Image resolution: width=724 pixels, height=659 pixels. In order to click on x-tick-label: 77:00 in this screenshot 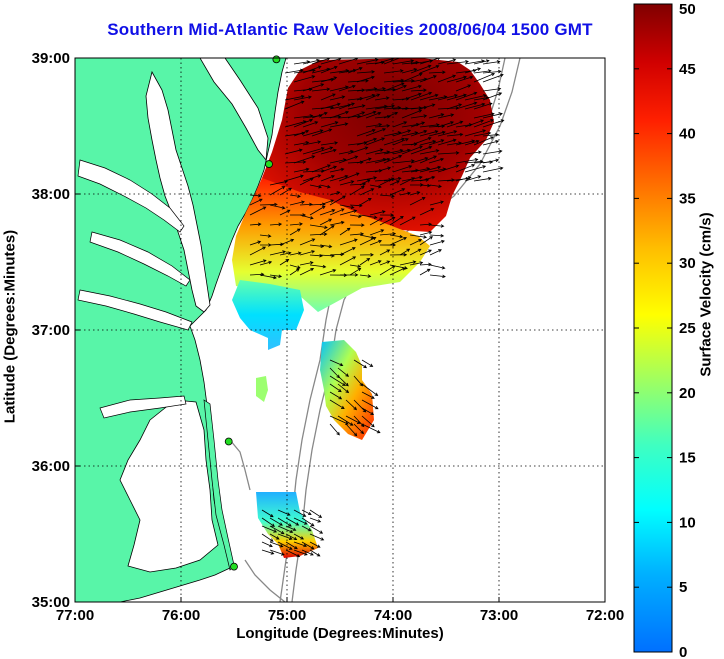, I will do `click(75, 615)`.